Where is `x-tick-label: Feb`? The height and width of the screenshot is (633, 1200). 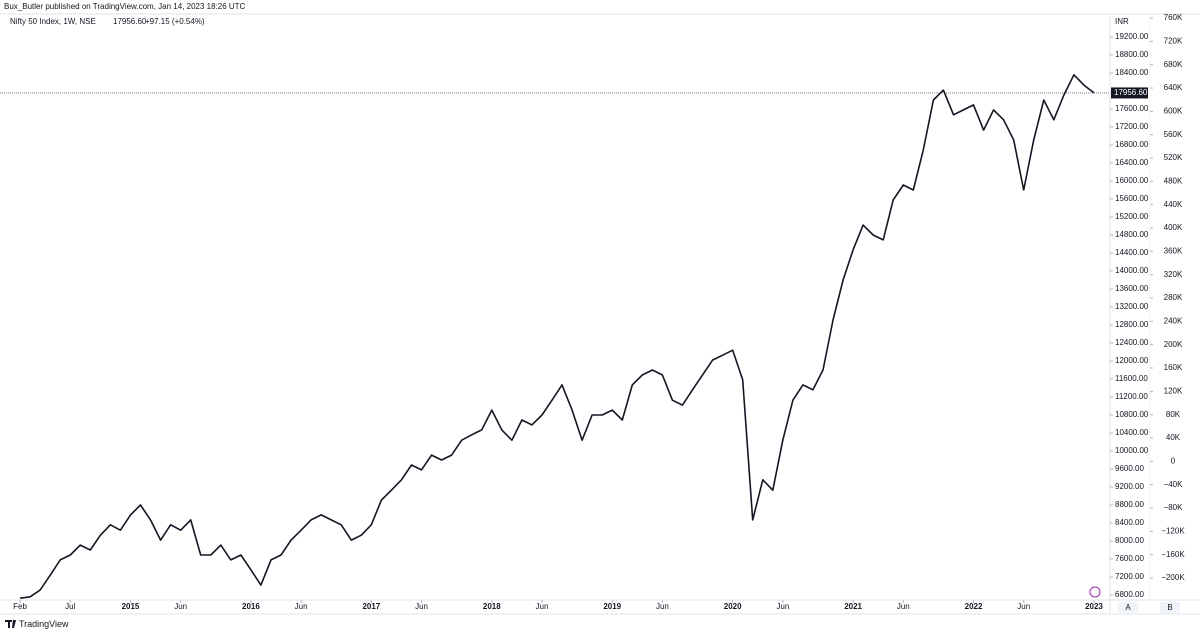
x-tick-label: Feb is located at coordinates (20, 606).